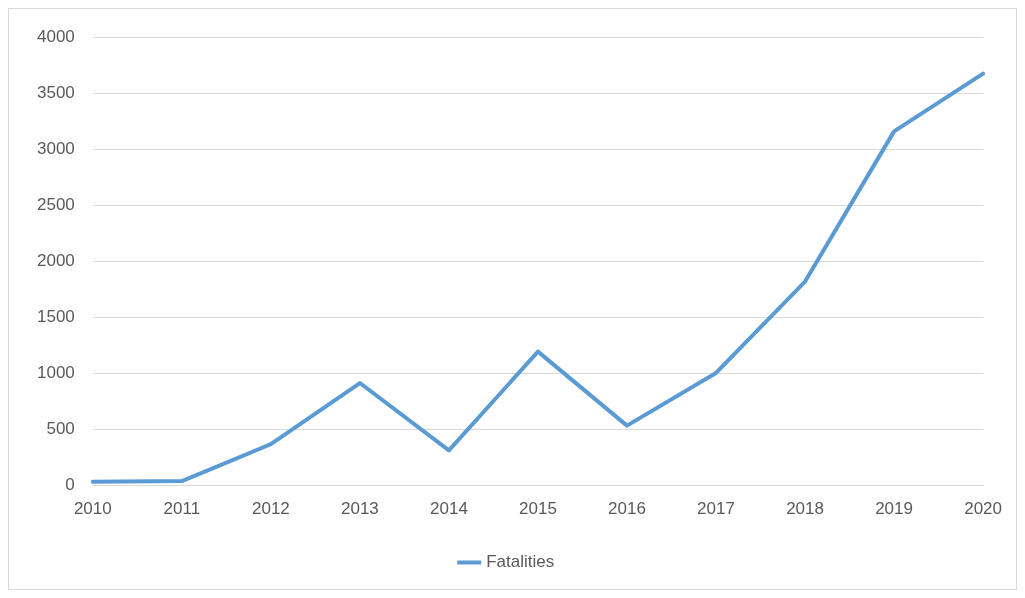 This screenshot has width=1025, height=598. I want to click on y-tick-label: 3000, so click(55, 148).